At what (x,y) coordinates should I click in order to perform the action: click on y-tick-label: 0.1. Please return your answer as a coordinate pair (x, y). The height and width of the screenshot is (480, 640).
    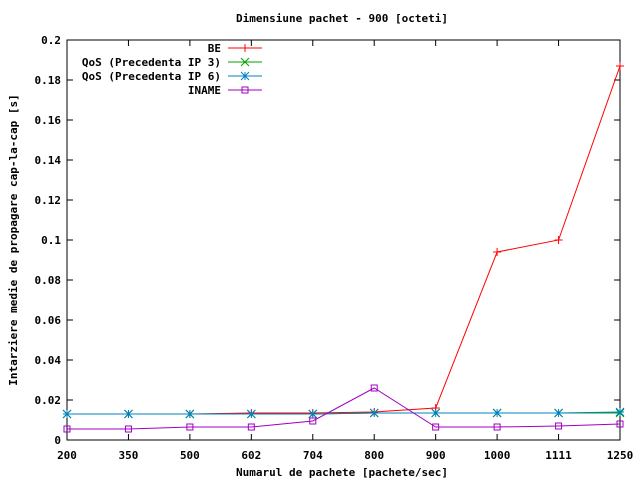
    Looking at the image, I should click on (51, 240).